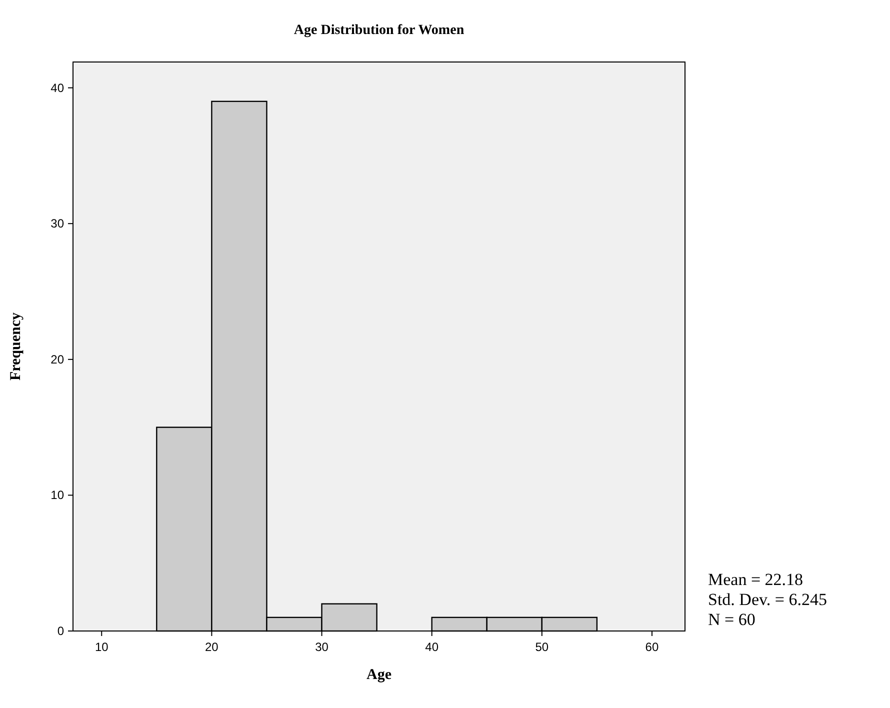 Image resolution: width=890 pixels, height=708 pixels. What do you see at coordinates (756, 579) in the screenshot?
I see `text: Mean = 22.18` at bounding box center [756, 579].